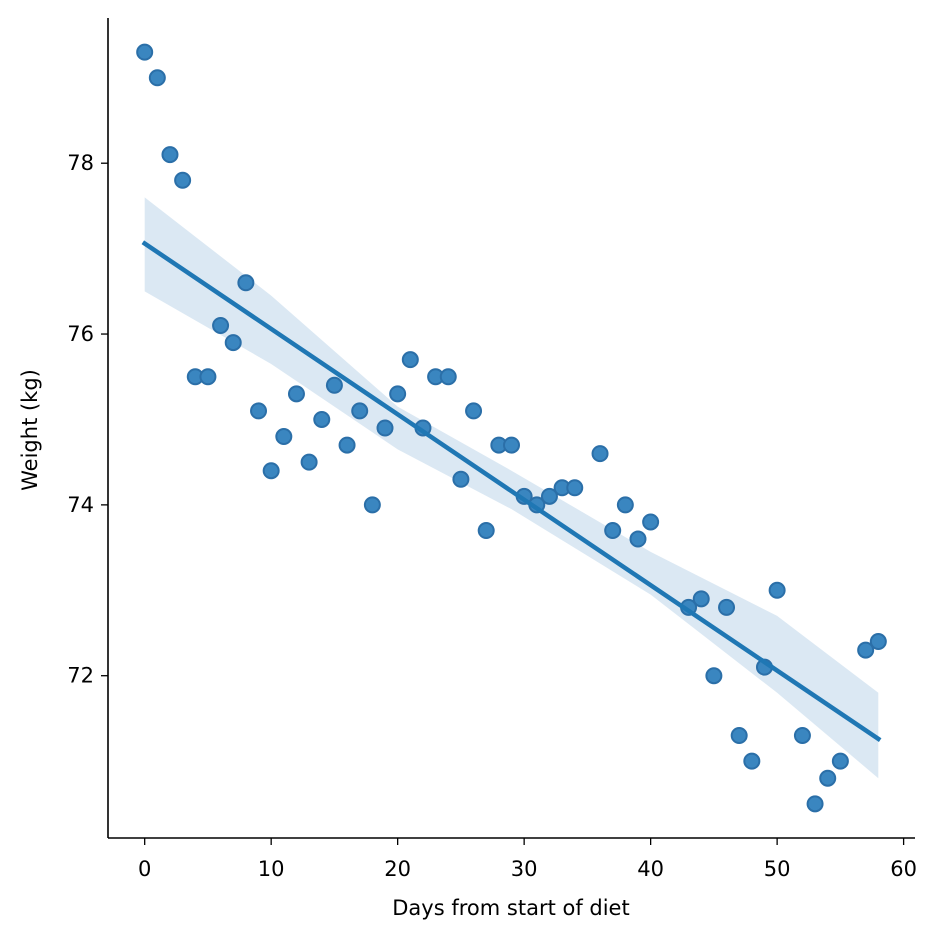 Image resolution: width=940 pixels, height=940 pixels. What do you see at coordinates (524, 869) in the screenshot?
I see `x-tick-label: 30` at bounding box center [524, 869].